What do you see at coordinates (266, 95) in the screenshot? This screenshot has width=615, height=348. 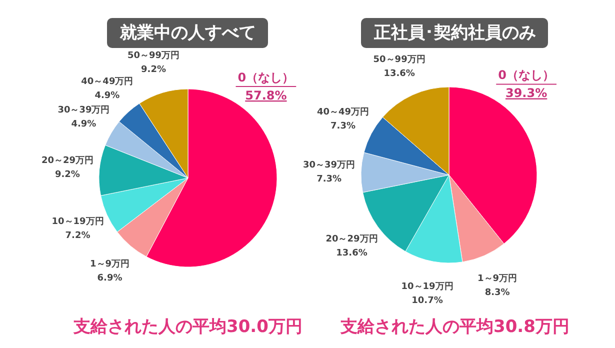 I see `data-label: 57.8%` at bounding box center [266, 95].